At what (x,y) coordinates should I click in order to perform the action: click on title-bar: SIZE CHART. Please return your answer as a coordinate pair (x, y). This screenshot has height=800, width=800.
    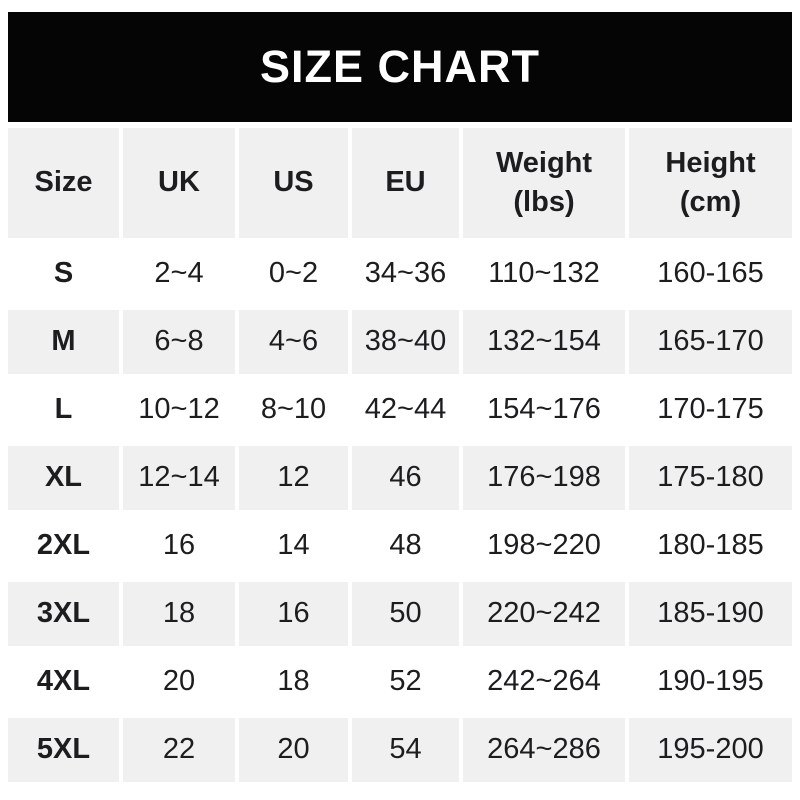
    Looking at the image, I should click on (400, 67).